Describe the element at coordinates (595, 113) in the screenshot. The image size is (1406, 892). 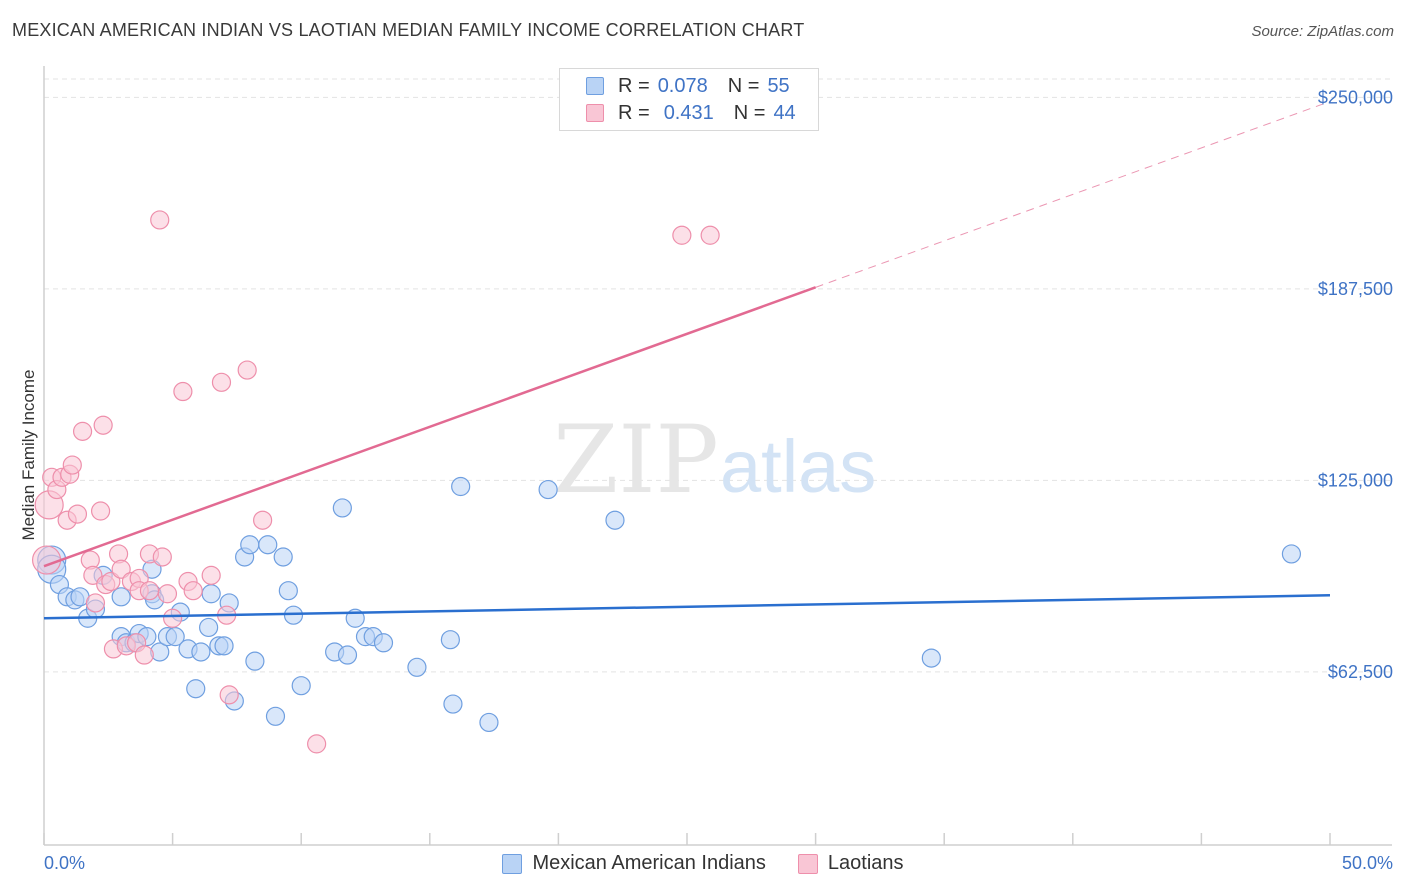
I see `legend-swatch-pink` at that location.